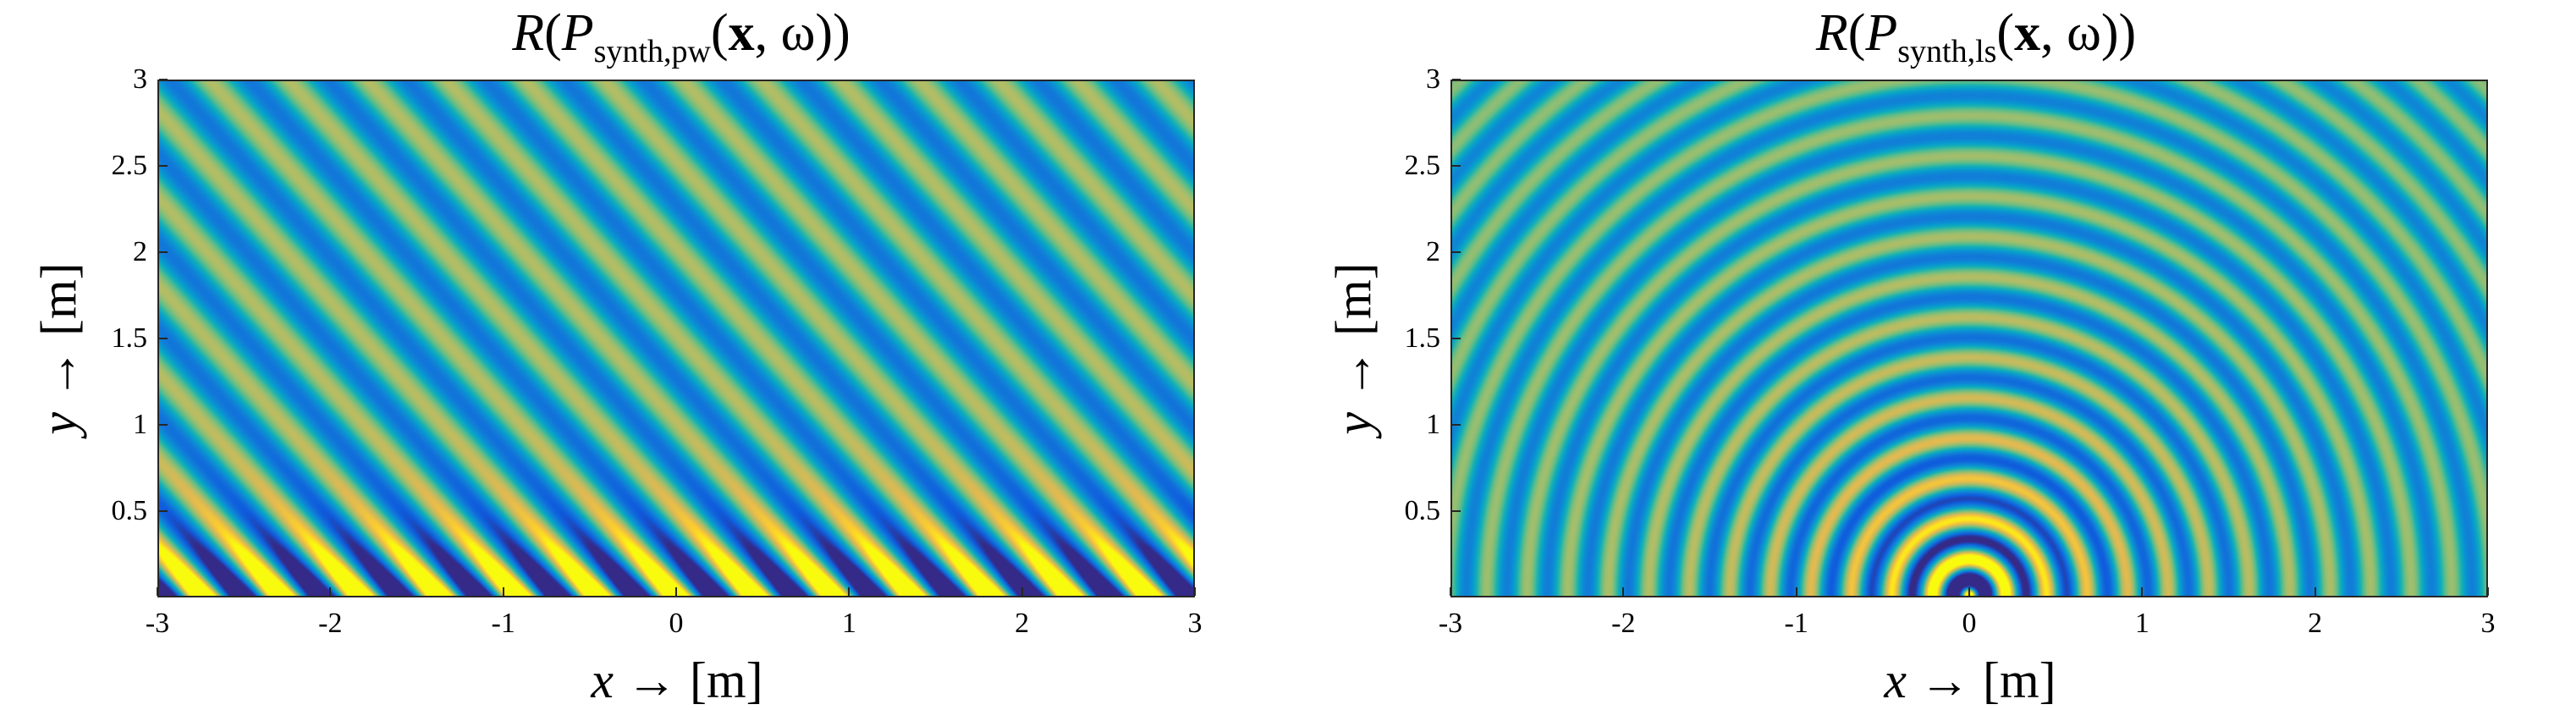  Describe the element at coordinates (1353, 348) in the screenshot. I see `y-axis-label-line-source: y → [m]` at that location.